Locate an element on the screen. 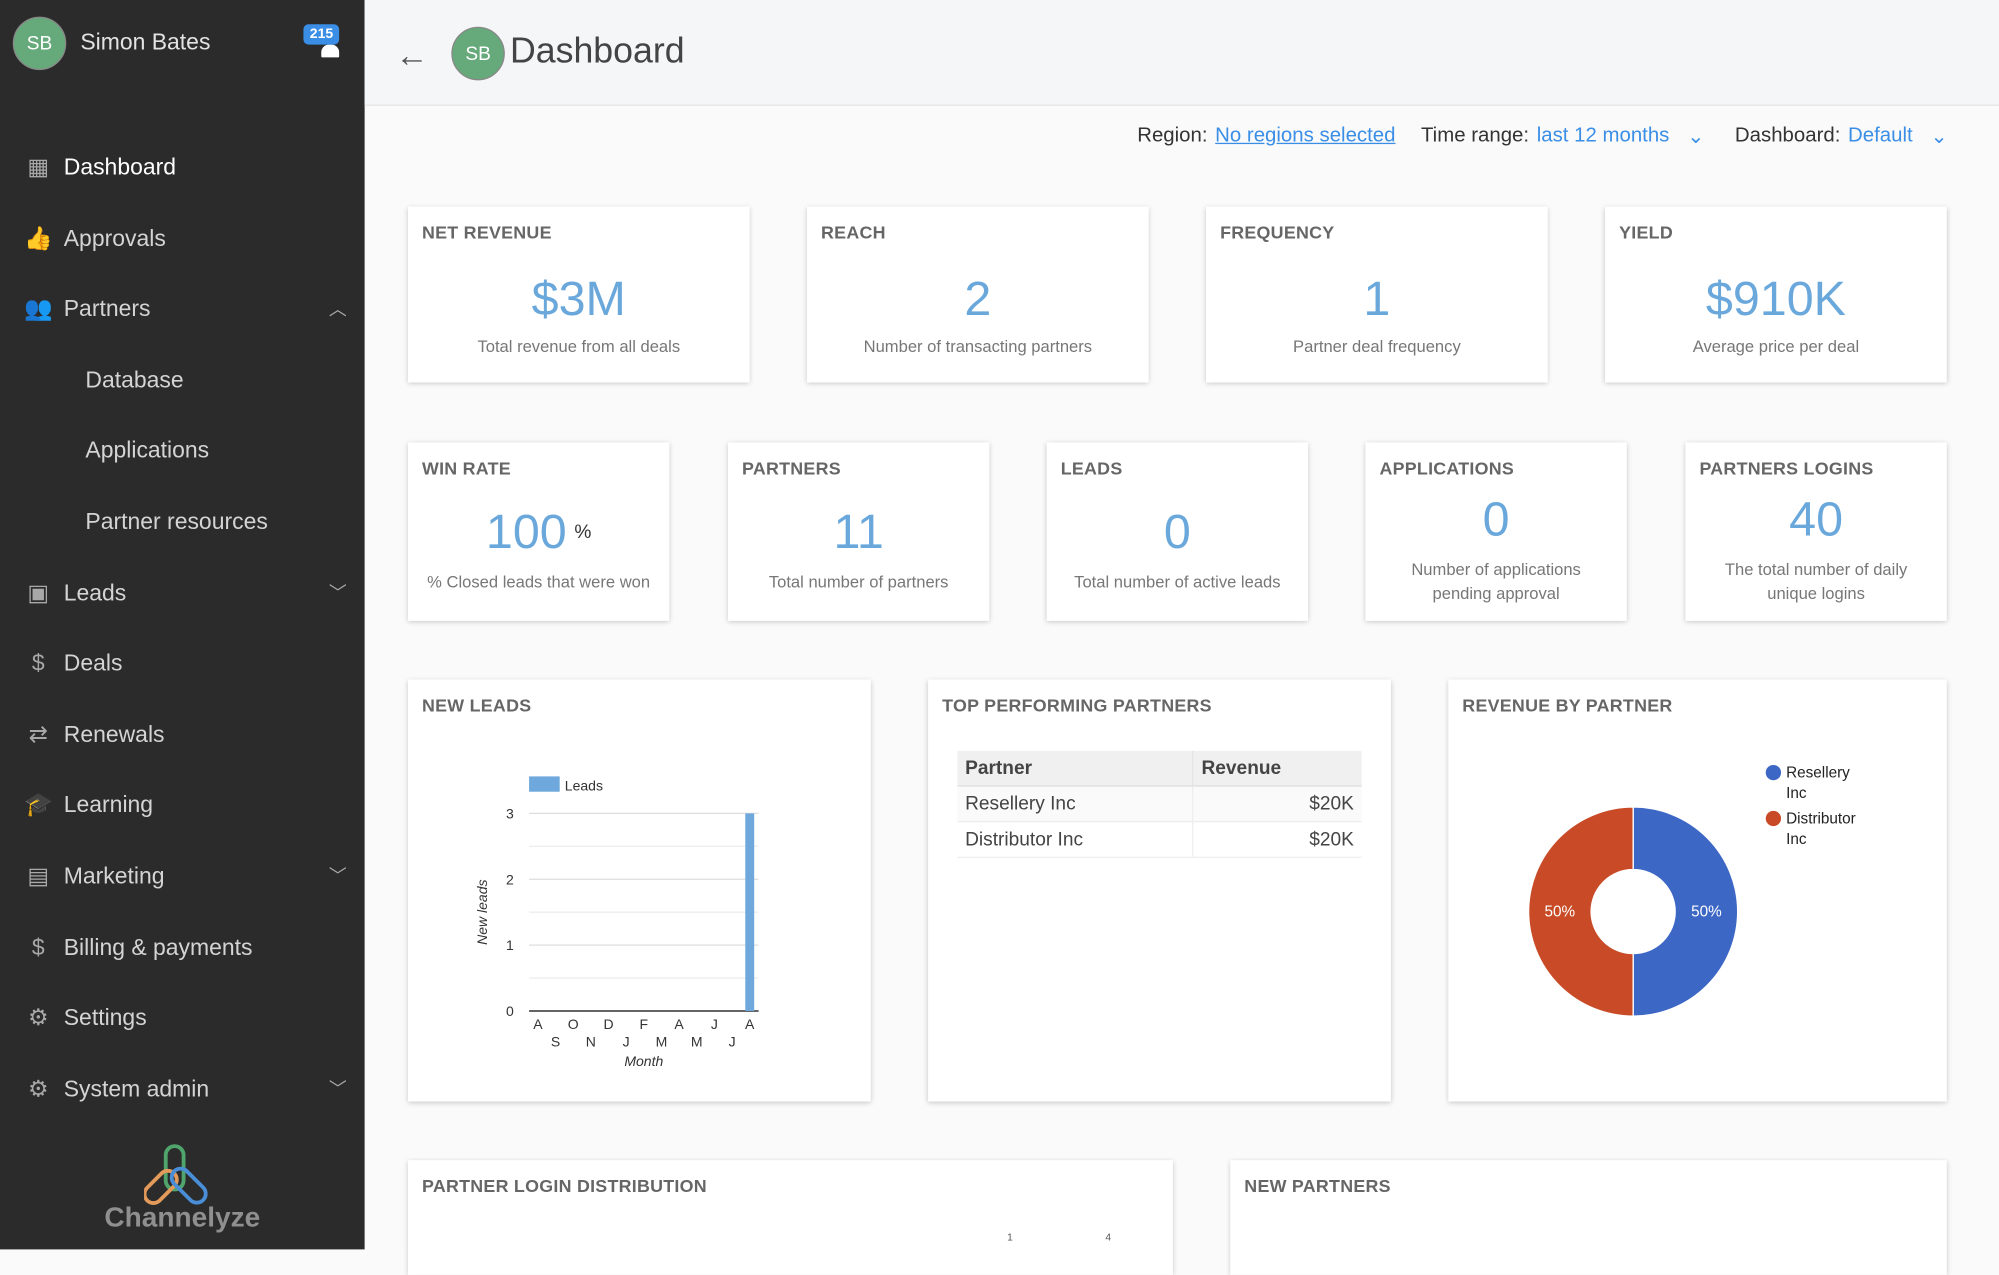 Image resolution: width=1999 pixels, height=1275 pixels. thumbs-up-icon: 👍 is located at coordinates (38, 238).